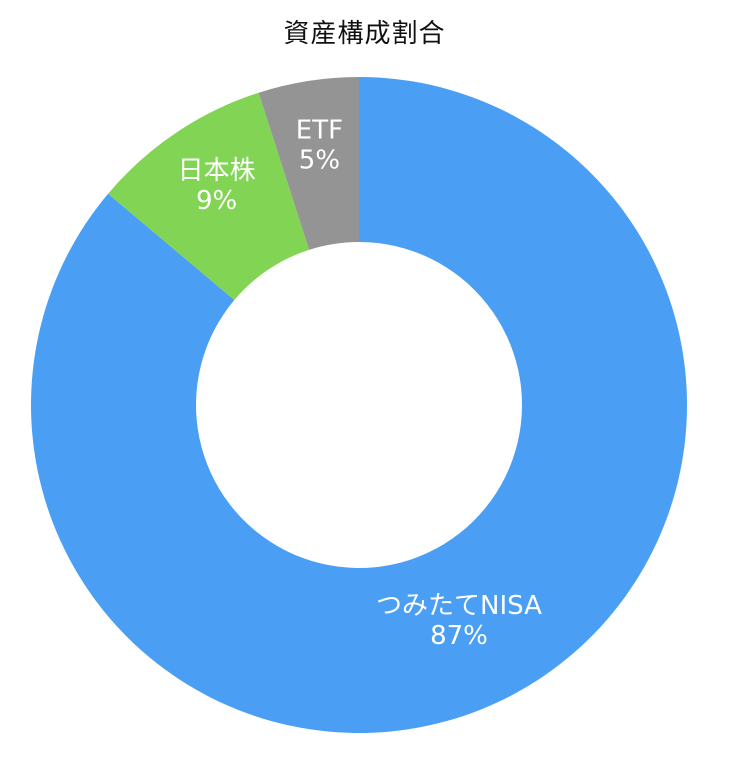  What do you see at coordinates (217, 171) in the screenshot?
I see `slice-label-1: 日本株` at bounding box center [217, 171].